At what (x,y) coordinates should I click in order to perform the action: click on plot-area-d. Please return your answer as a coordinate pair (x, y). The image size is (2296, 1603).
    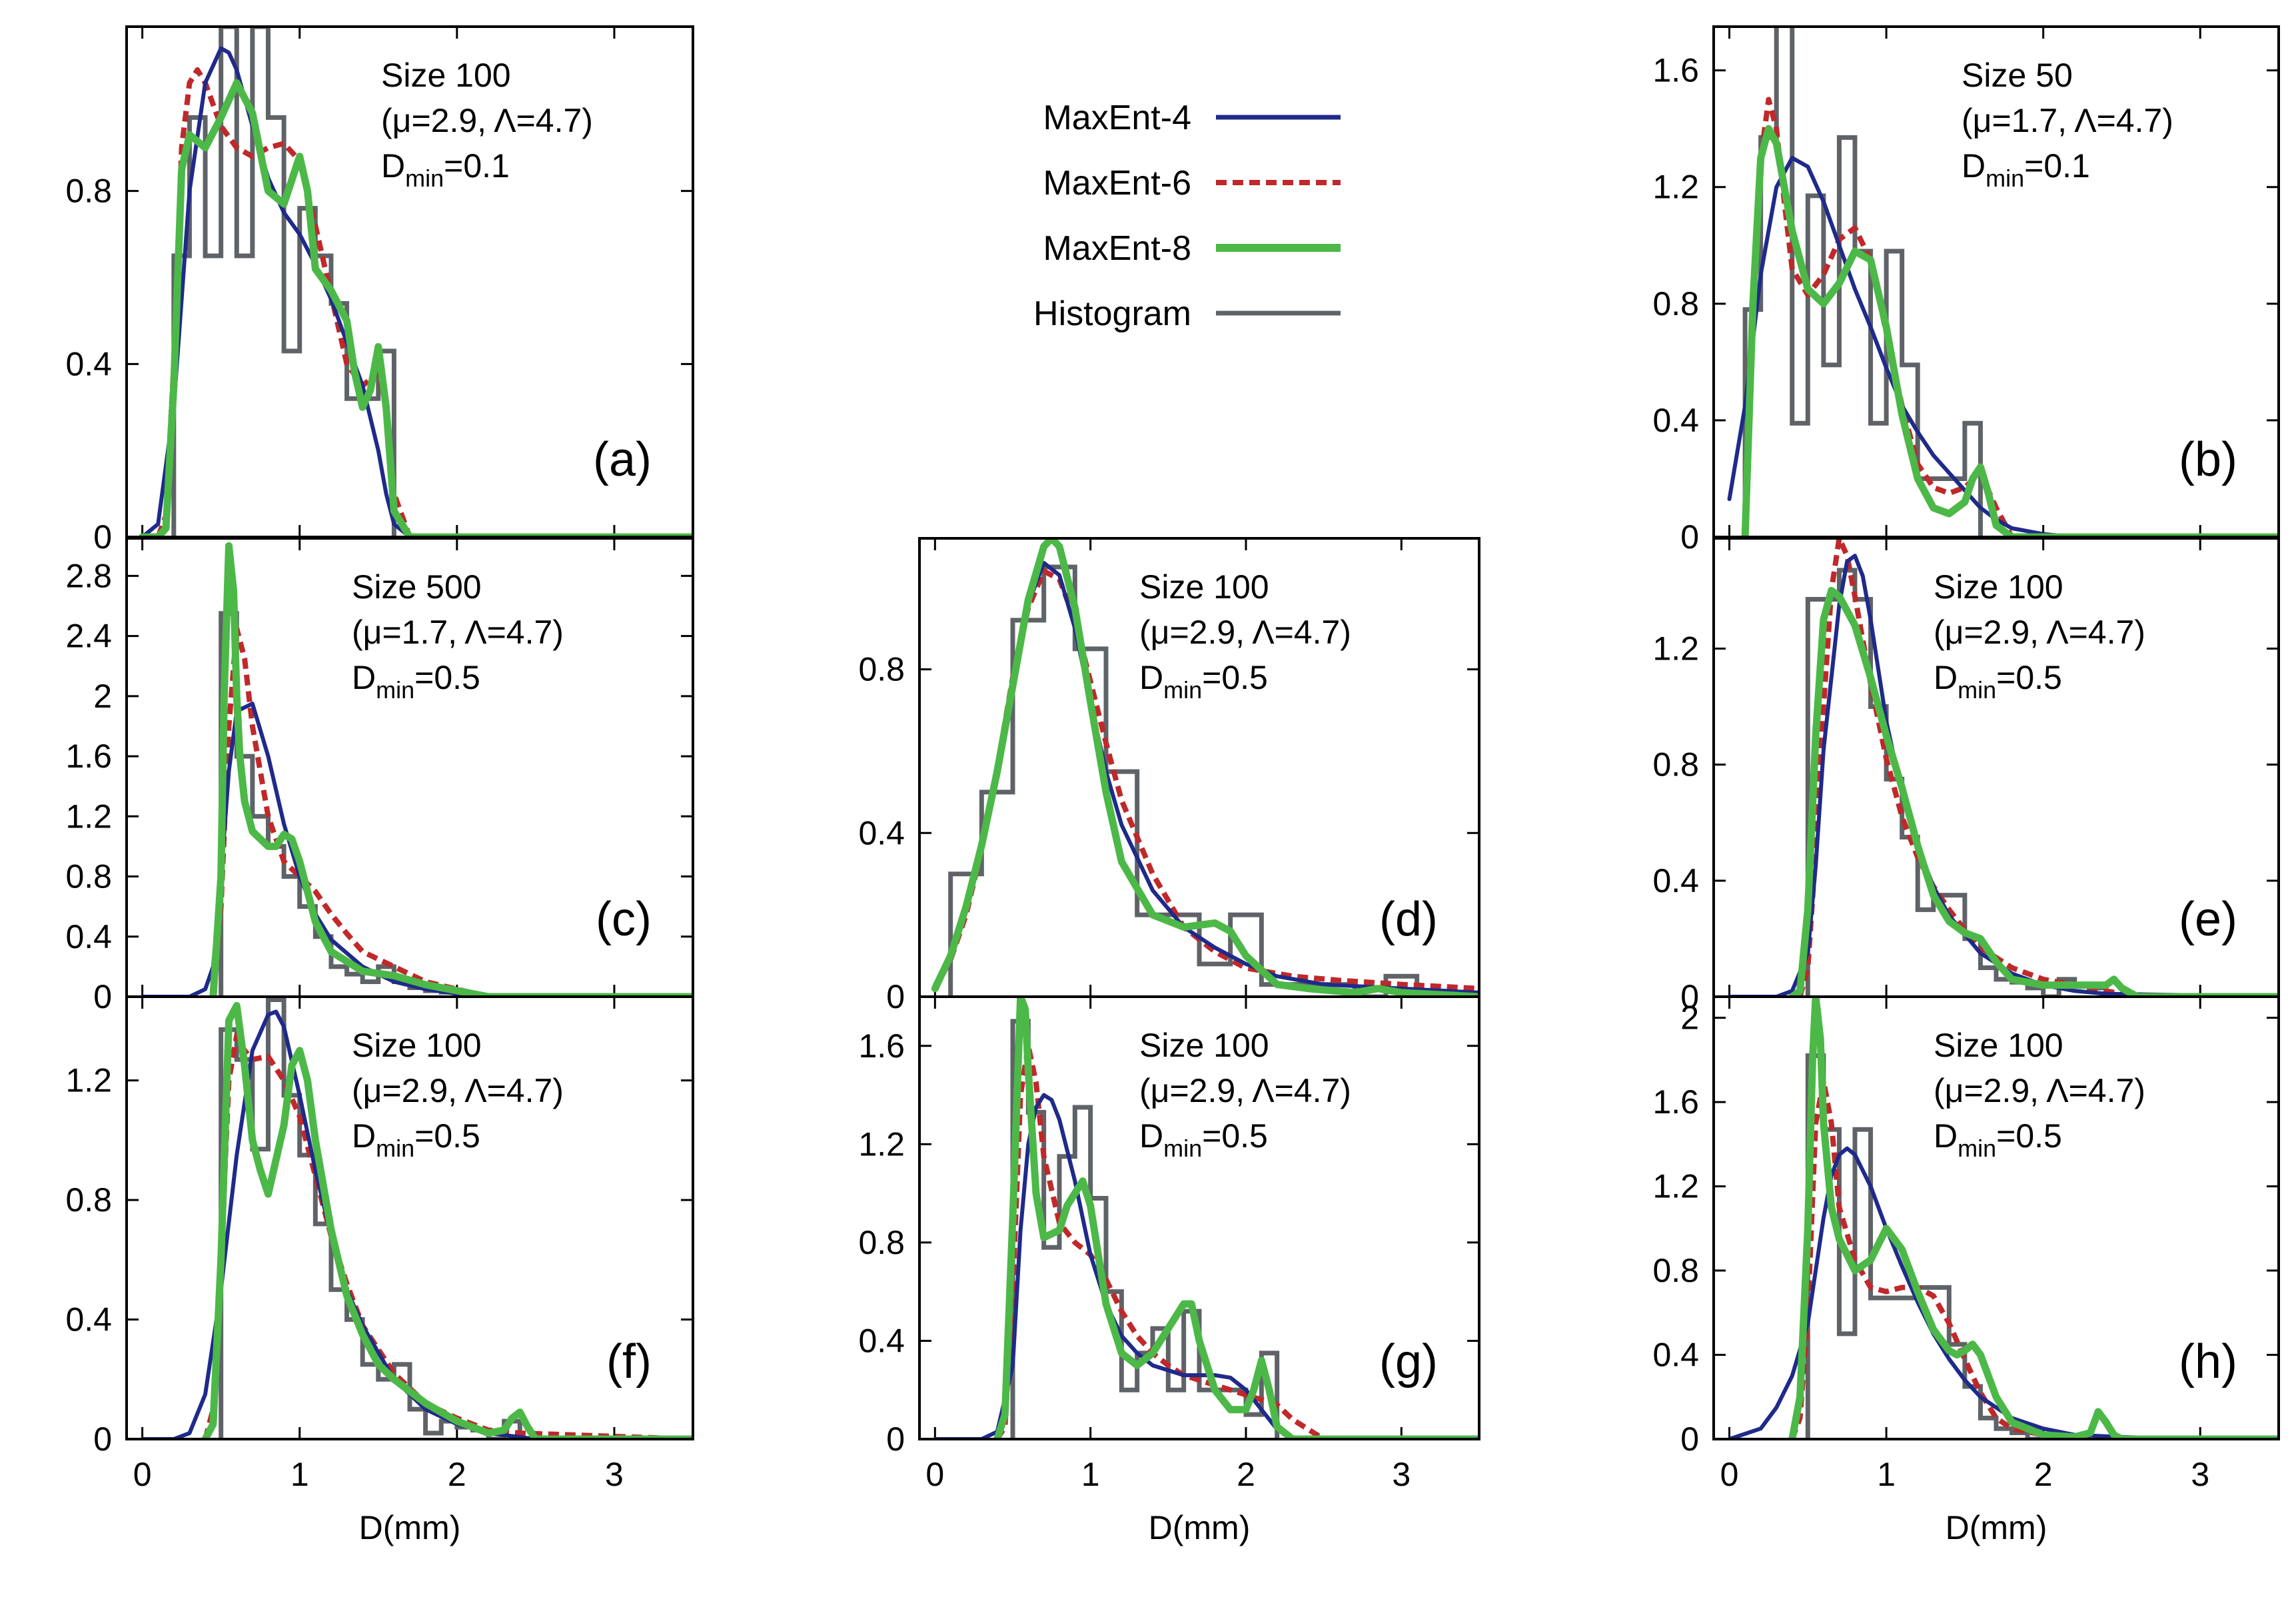
    Looking at the image, I should click on (1205, 767).